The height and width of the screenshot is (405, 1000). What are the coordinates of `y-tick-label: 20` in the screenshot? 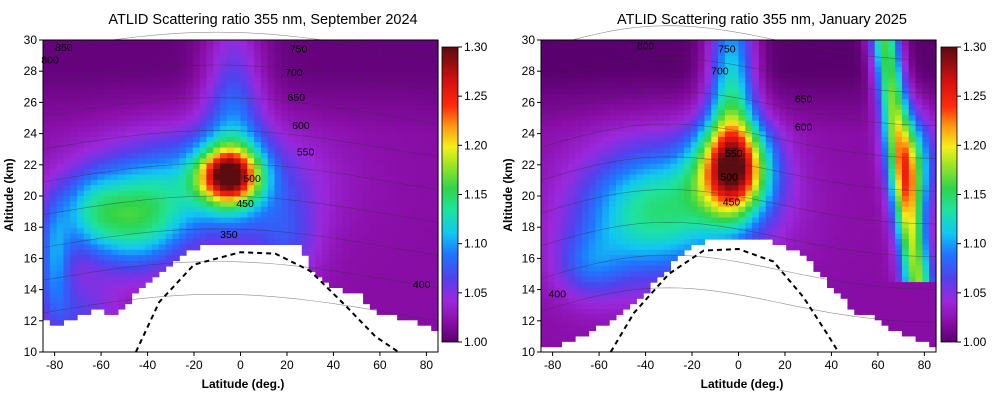 It's located at (31, 196).